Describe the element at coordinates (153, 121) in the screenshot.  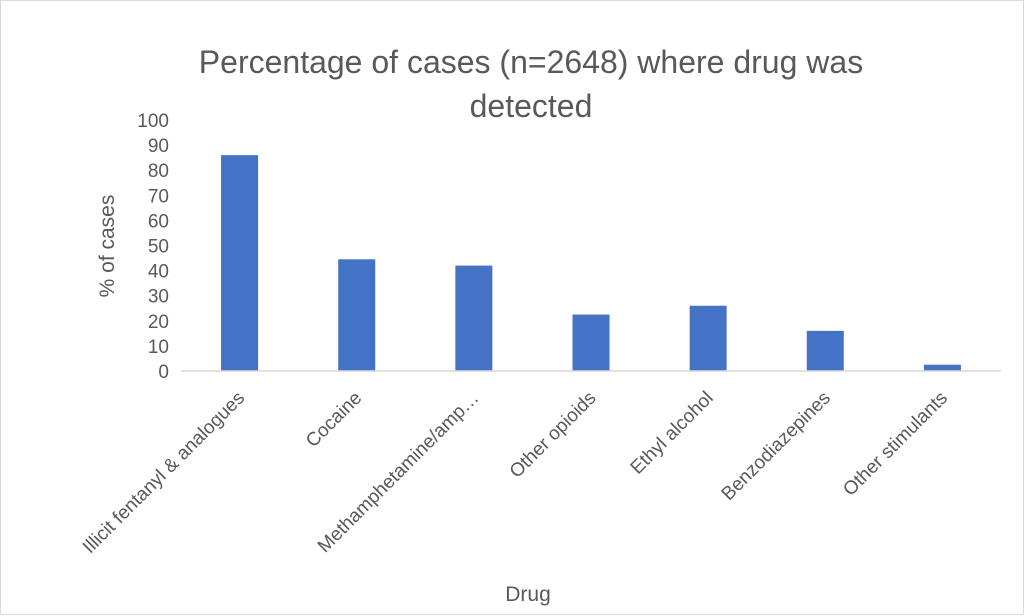
I see `y-tick-label: 100` at that location.